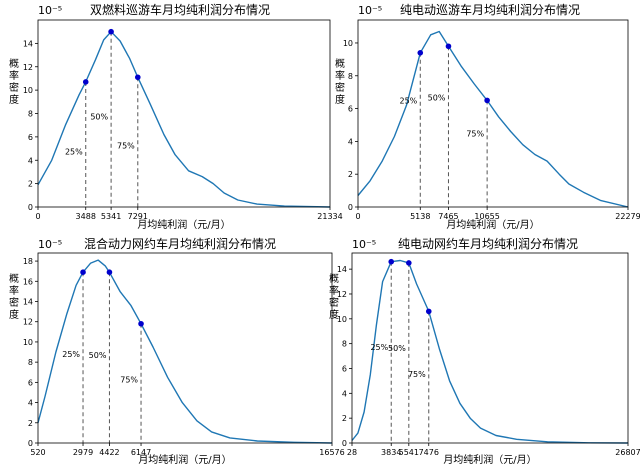 Image resolution: width=640 pixels, height=469 pixels. Describe the element at coordinates (448, 216) in the screenshot. I see `x-tick-label: 7465` at that location.